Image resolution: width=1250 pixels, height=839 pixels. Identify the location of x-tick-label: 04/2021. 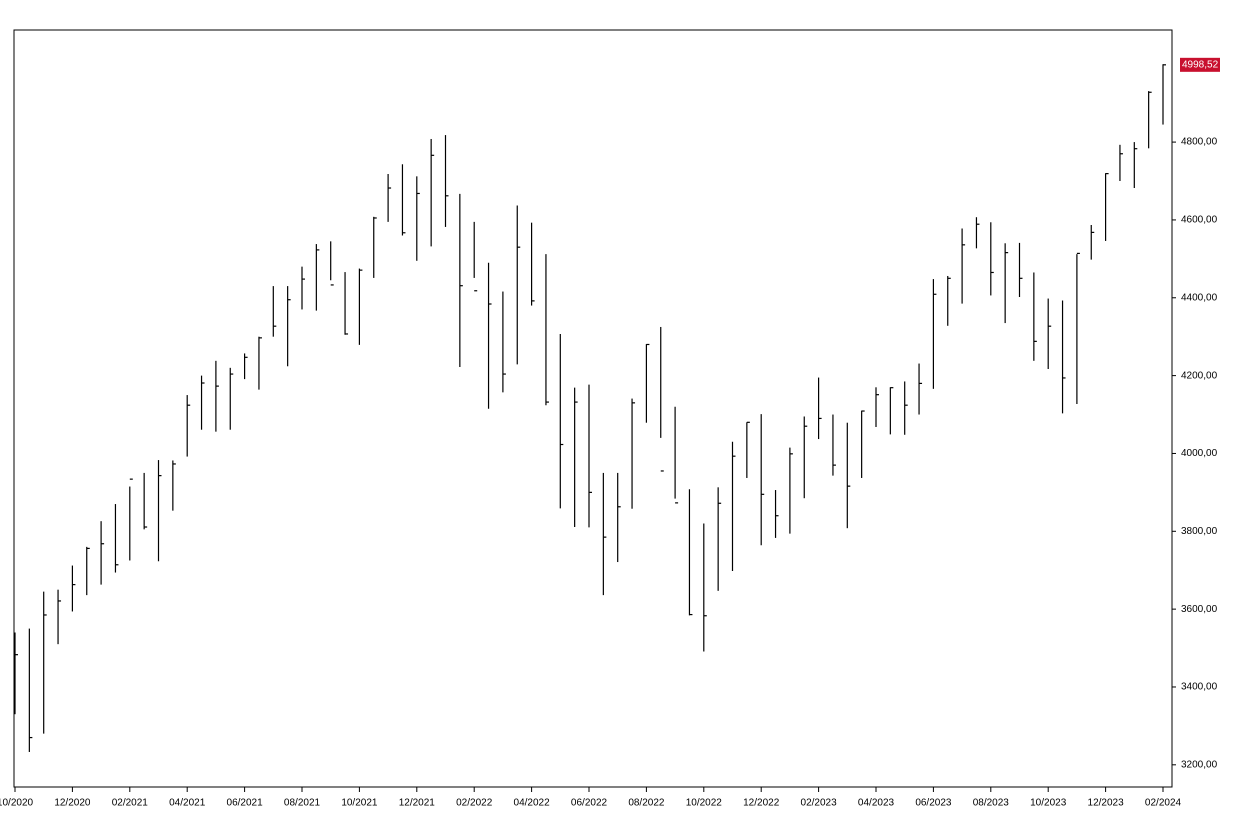
(187, 803).